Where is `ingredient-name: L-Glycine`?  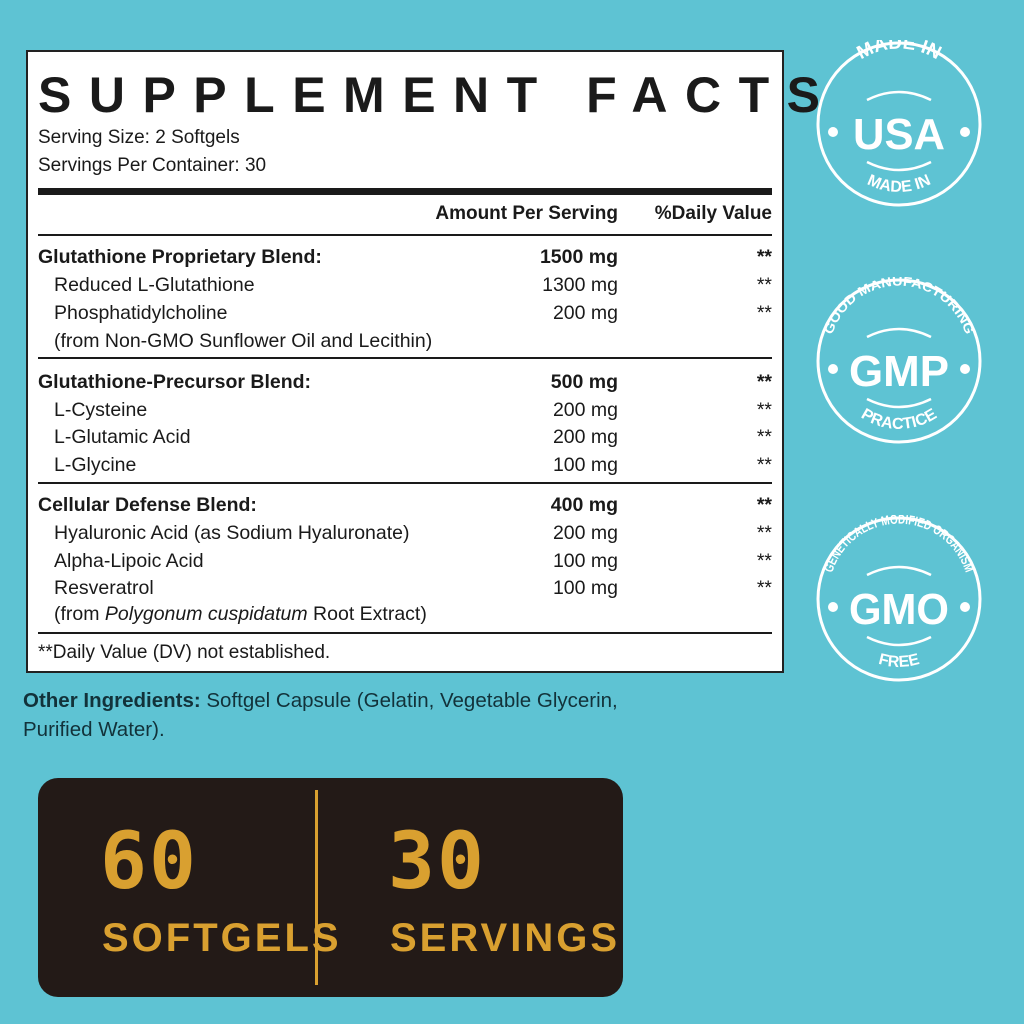
ingredient-name: L-Glycine is located at coordinates (95, 465).